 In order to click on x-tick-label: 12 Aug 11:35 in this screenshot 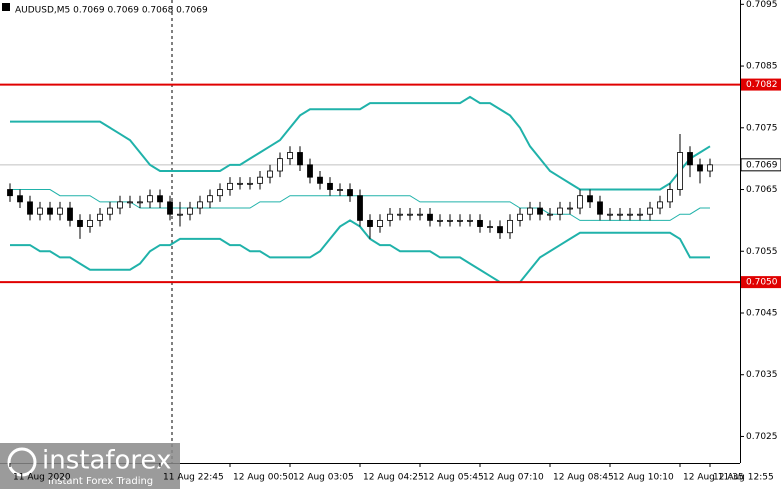, I will do `click(713, 478)`.